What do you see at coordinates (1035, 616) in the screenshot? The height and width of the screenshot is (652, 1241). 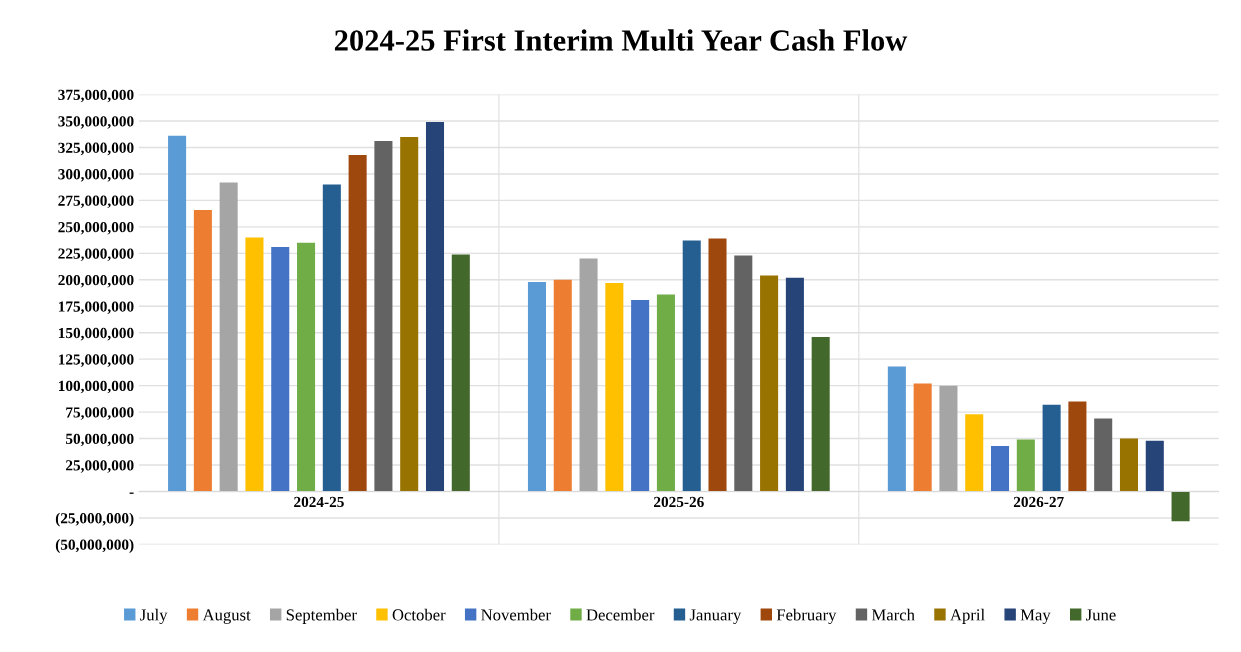 I see `legend-label: May` at bounding box center [1035, 616].